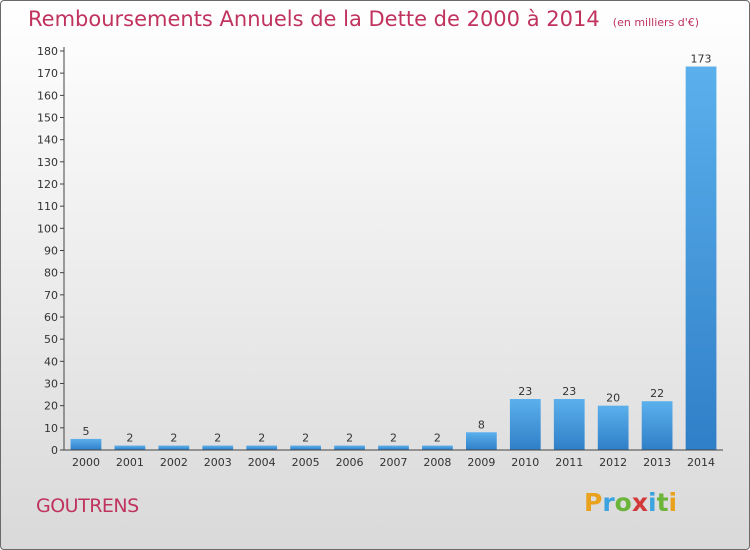 This screenshot has height=550, width=750. I want to click on bar-2012, so click(613, 427).